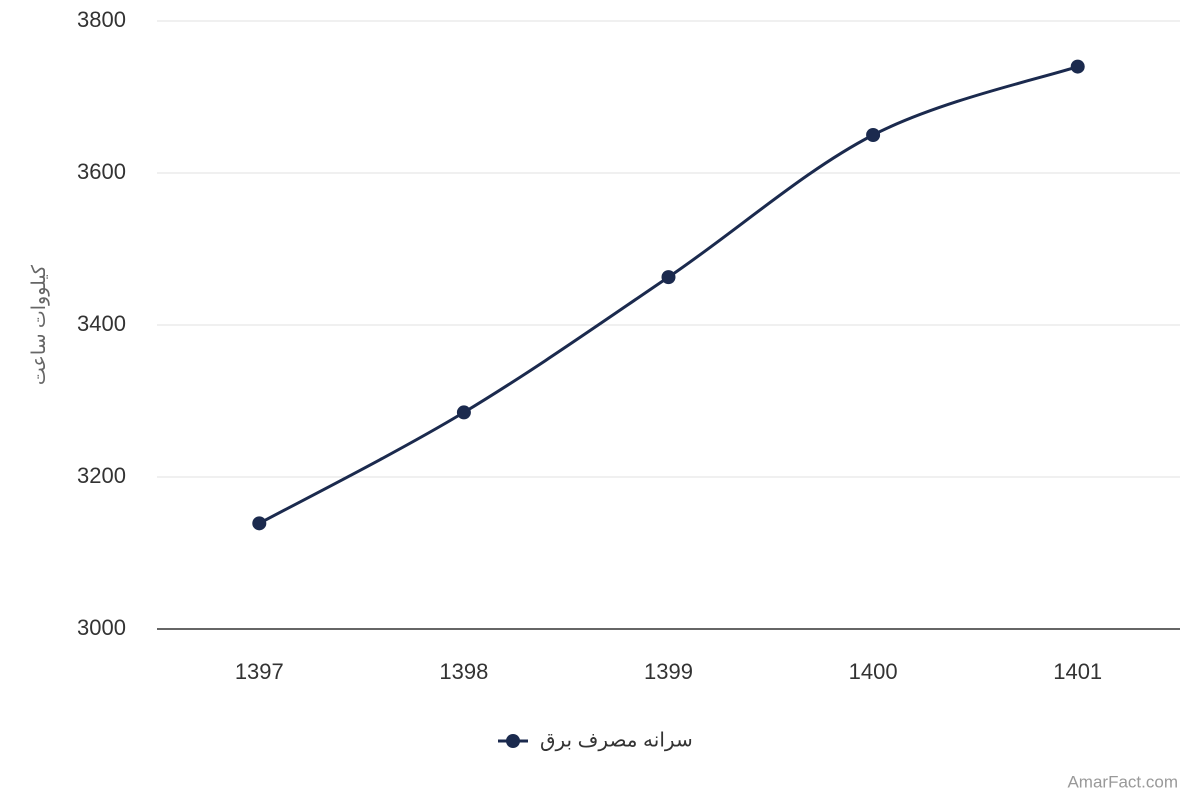 This screenshot has width=1200, height=800. Describe the element at coordinates (1077, 671) in the screenshot. I see `x-tick-label: 1401` at that location.